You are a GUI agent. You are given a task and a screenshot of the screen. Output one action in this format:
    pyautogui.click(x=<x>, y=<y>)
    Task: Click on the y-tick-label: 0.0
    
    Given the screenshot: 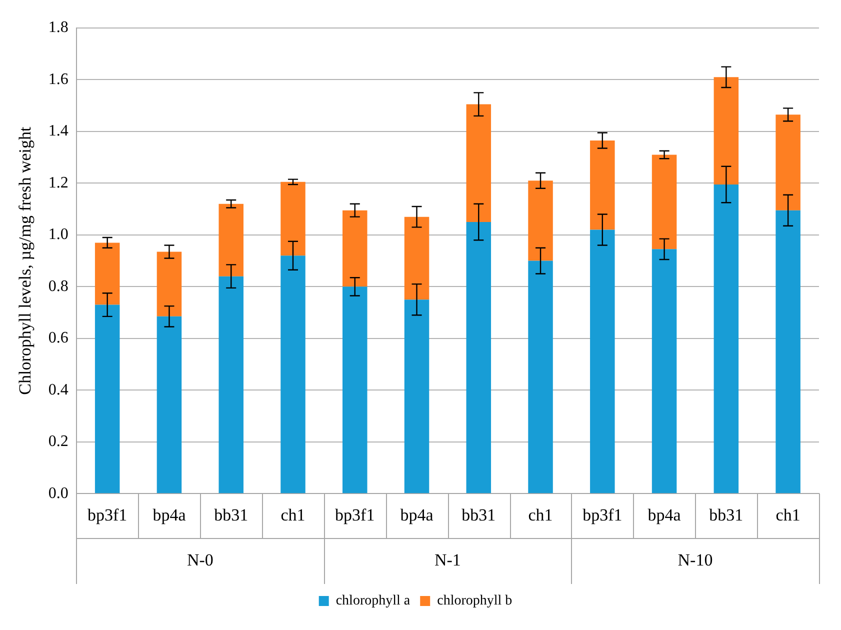 What is the action you would take?
    pyautogui.click(x=58, y=493)
    